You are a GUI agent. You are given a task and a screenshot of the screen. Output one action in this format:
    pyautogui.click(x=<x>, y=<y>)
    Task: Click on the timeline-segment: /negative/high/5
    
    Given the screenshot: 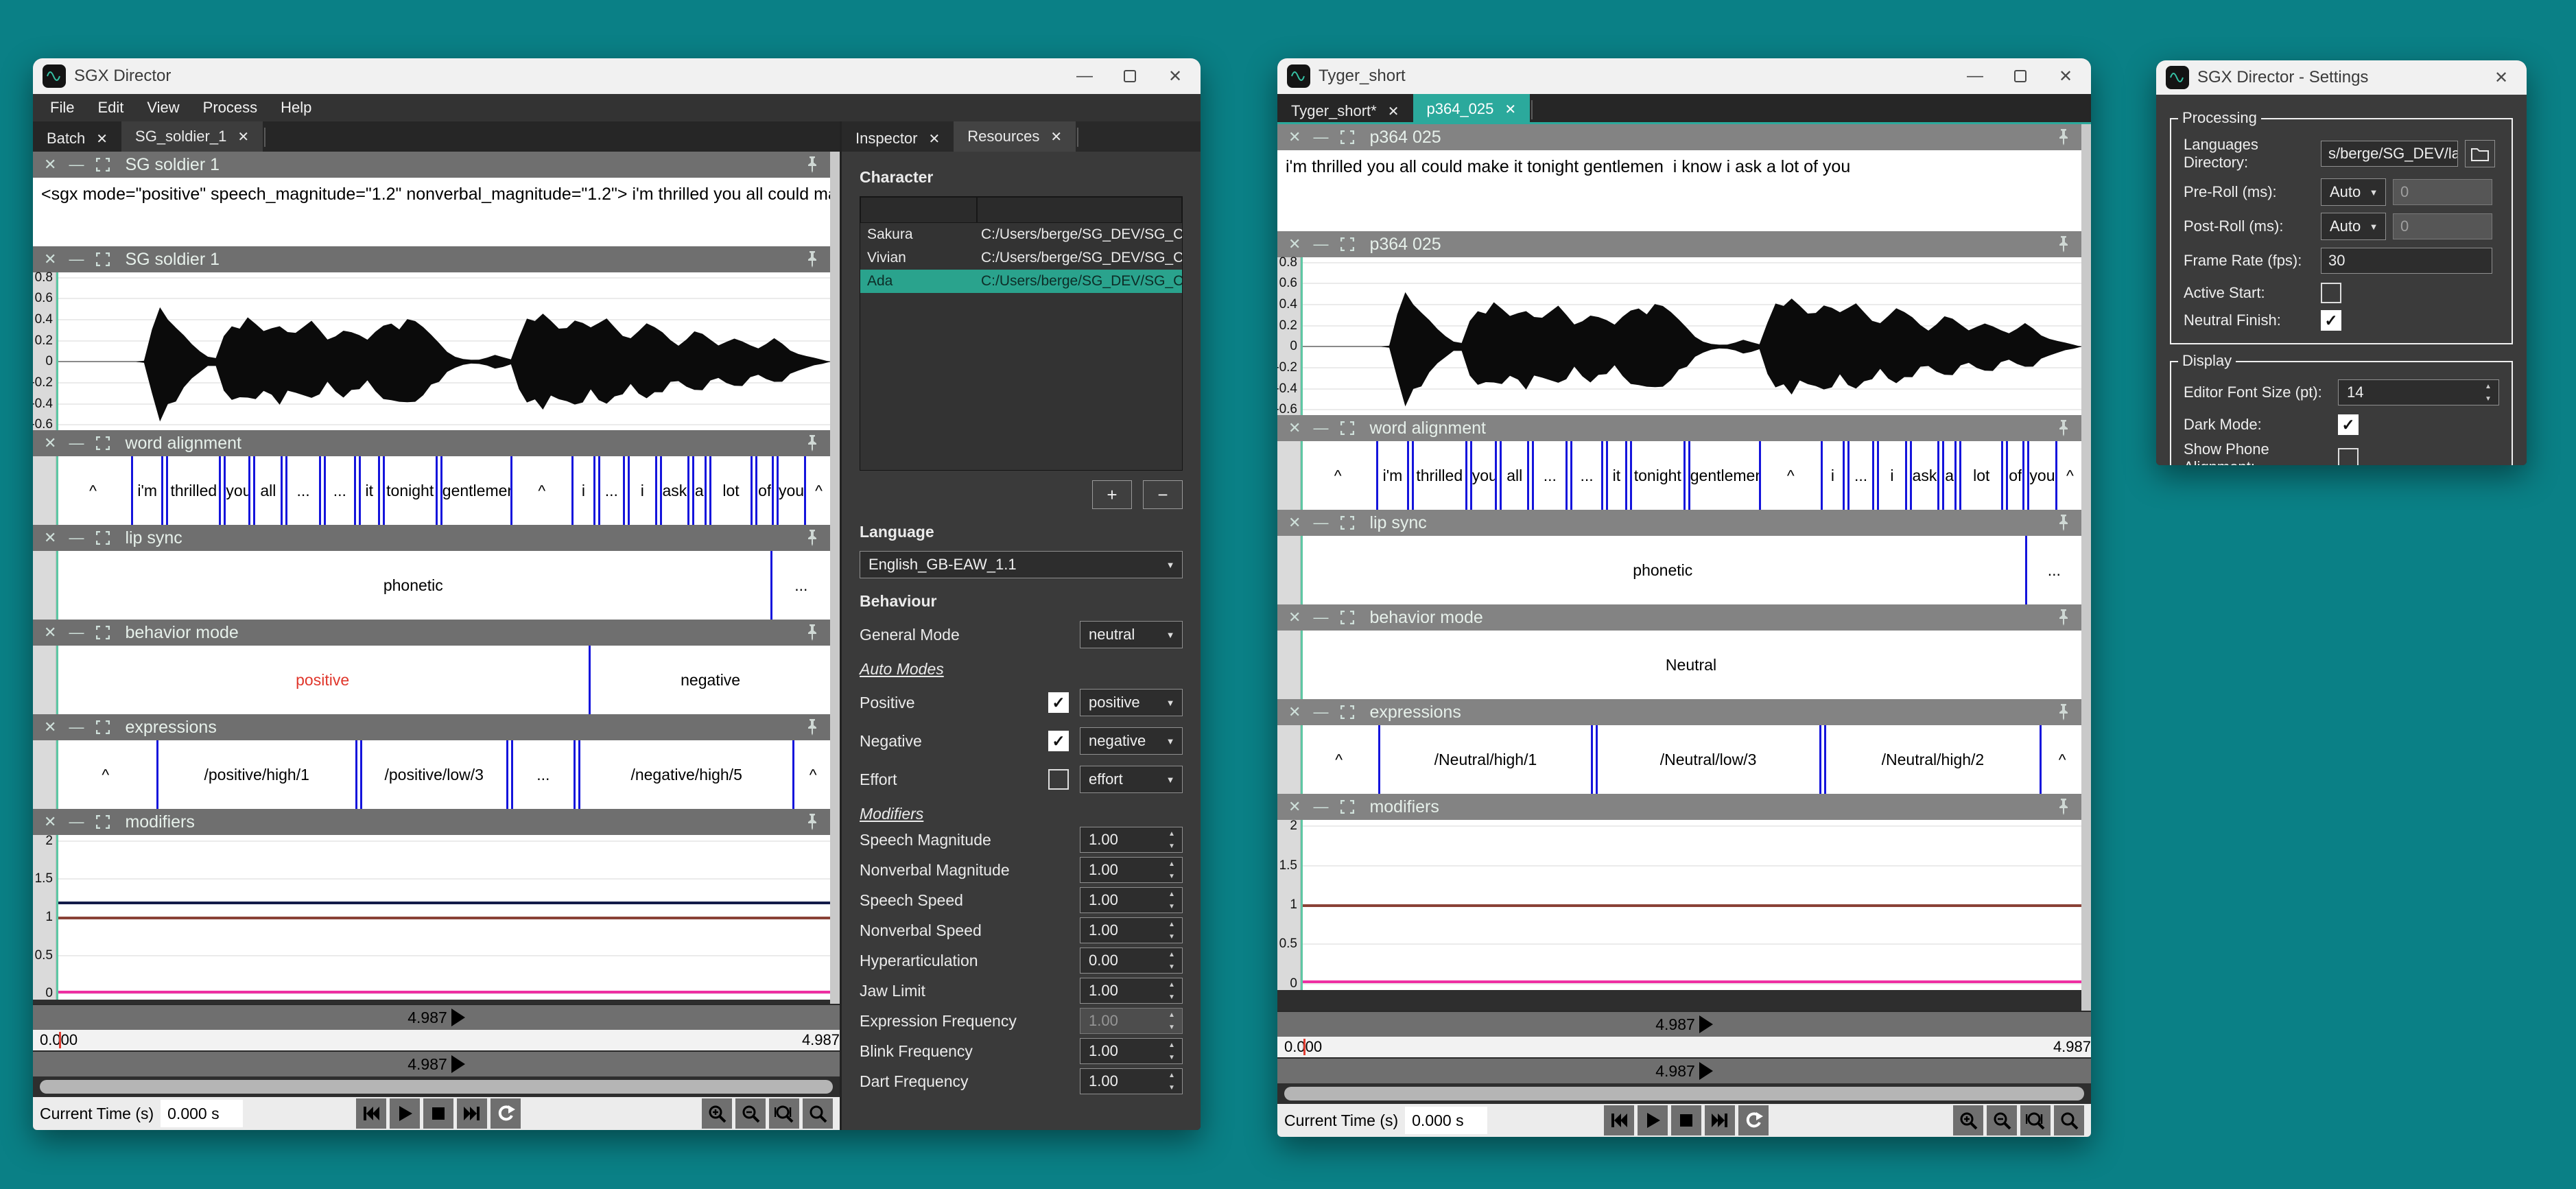 What is the action you would take?
    pyautogui.click(x=686, y=775)
    